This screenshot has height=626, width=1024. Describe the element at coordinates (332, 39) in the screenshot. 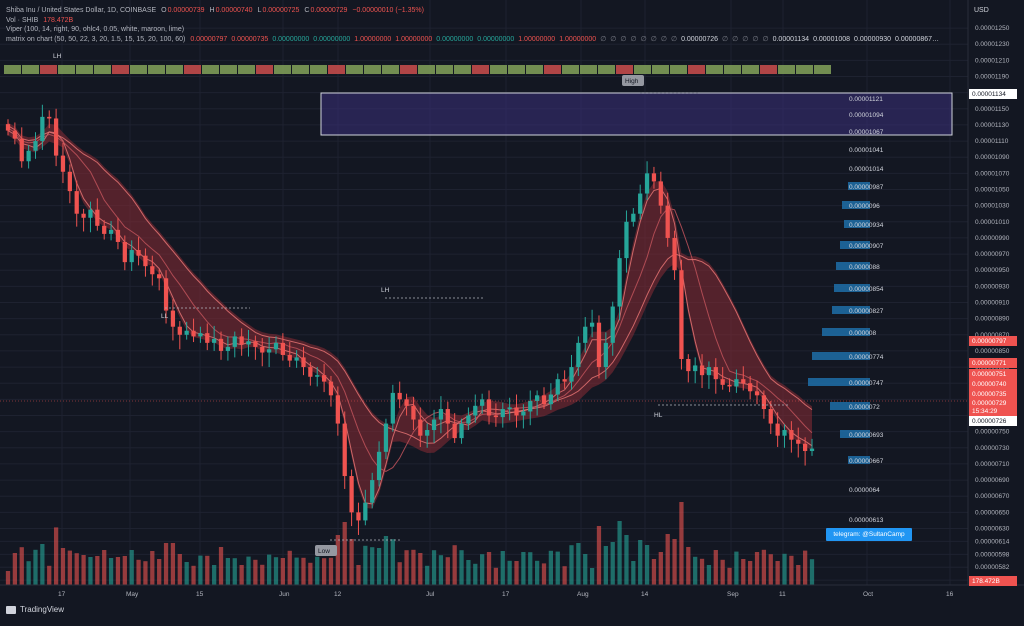

I see `matrix-value: 0.00000000` at that location.